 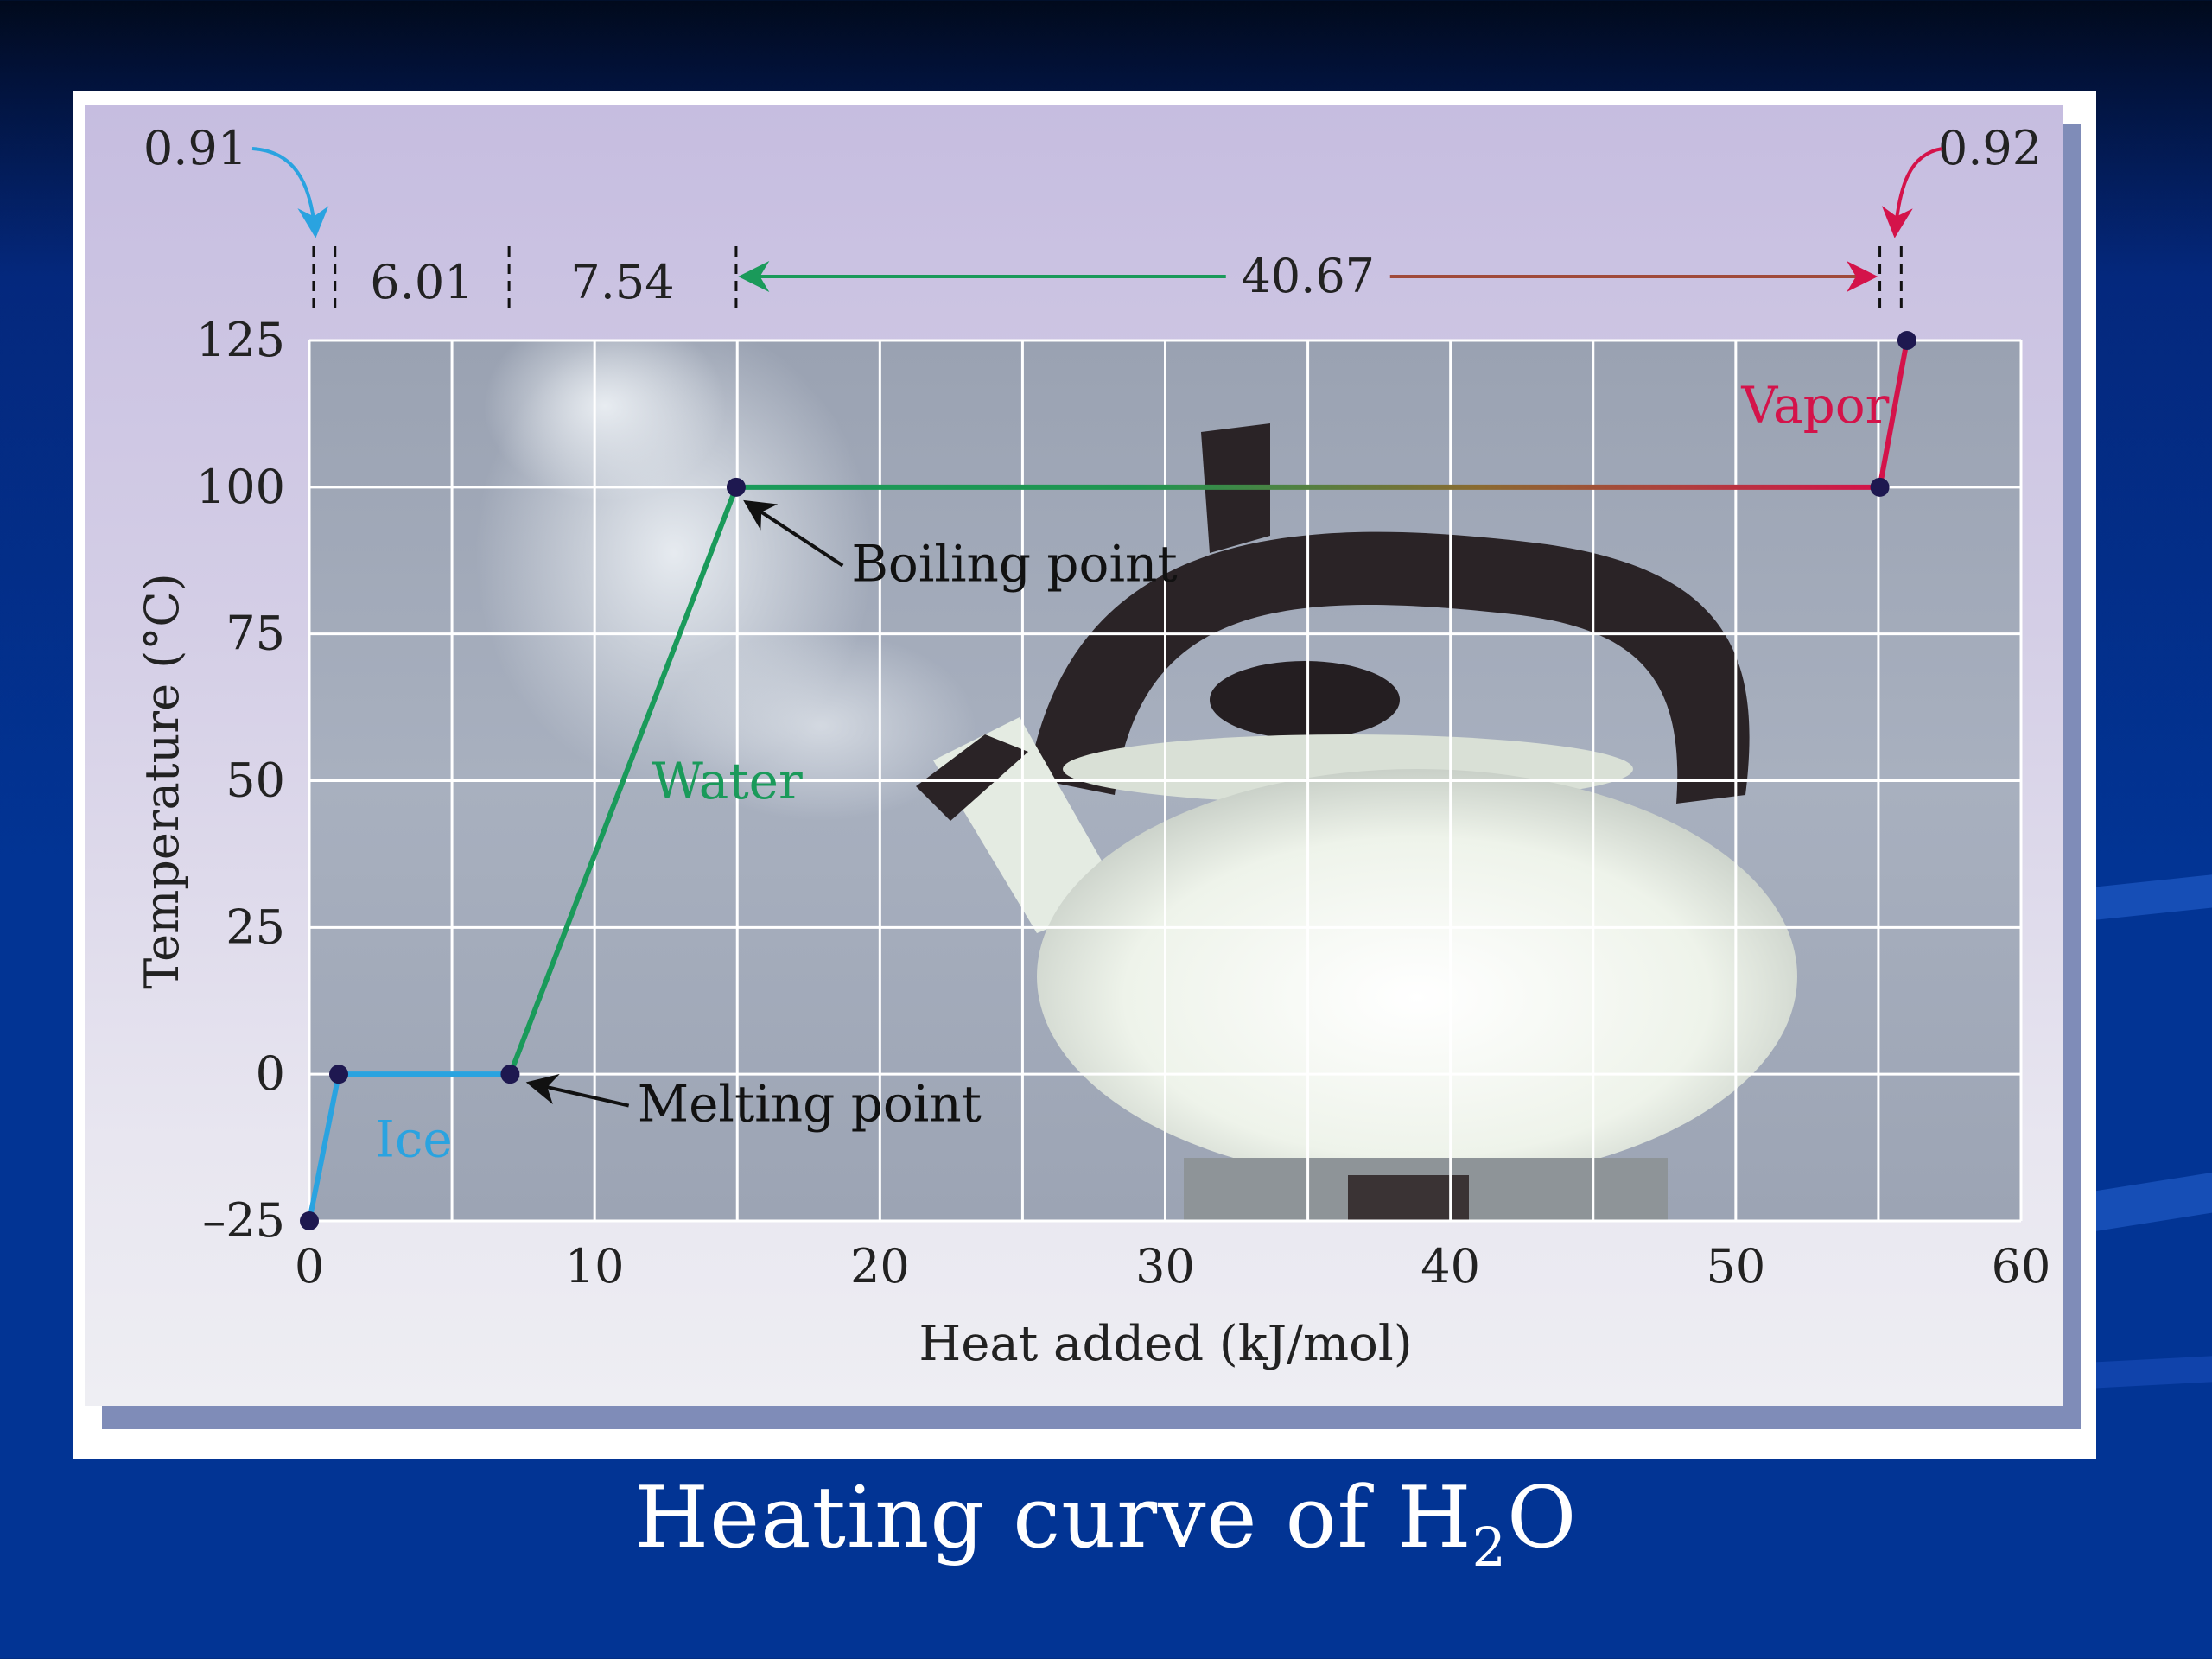 I want to click on y-tick-label: 25, so click(x=255, y=926).